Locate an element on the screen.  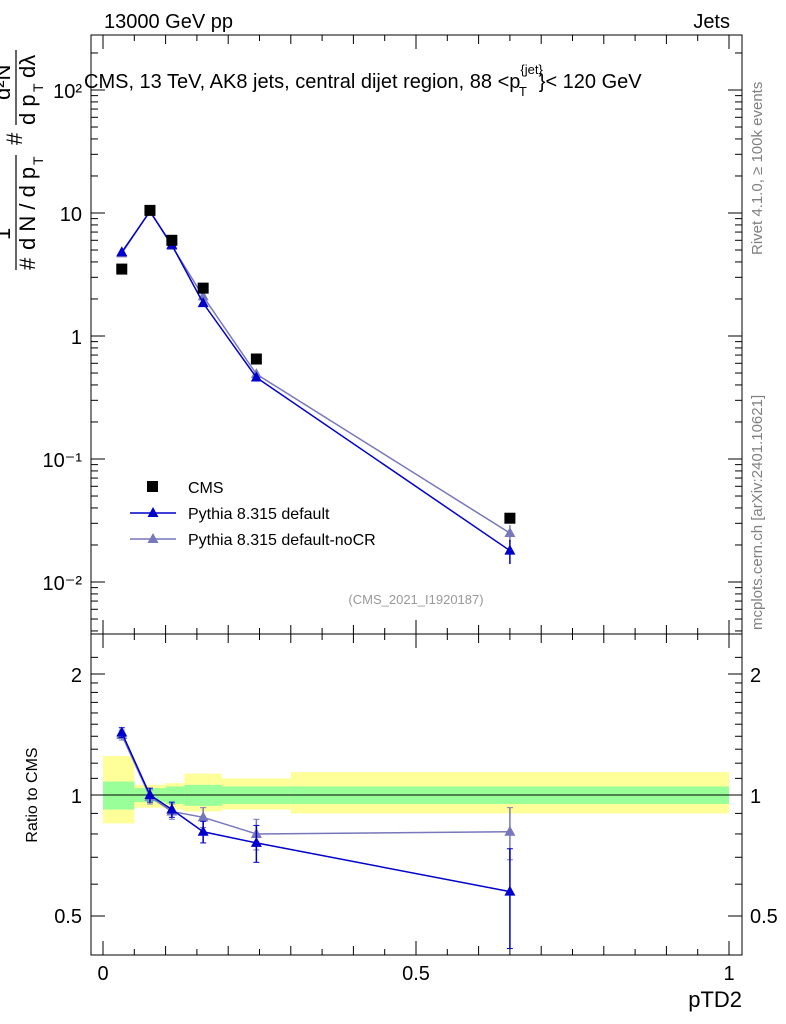
x-tick-label-0: 0 is located at coordinates (102, 974).